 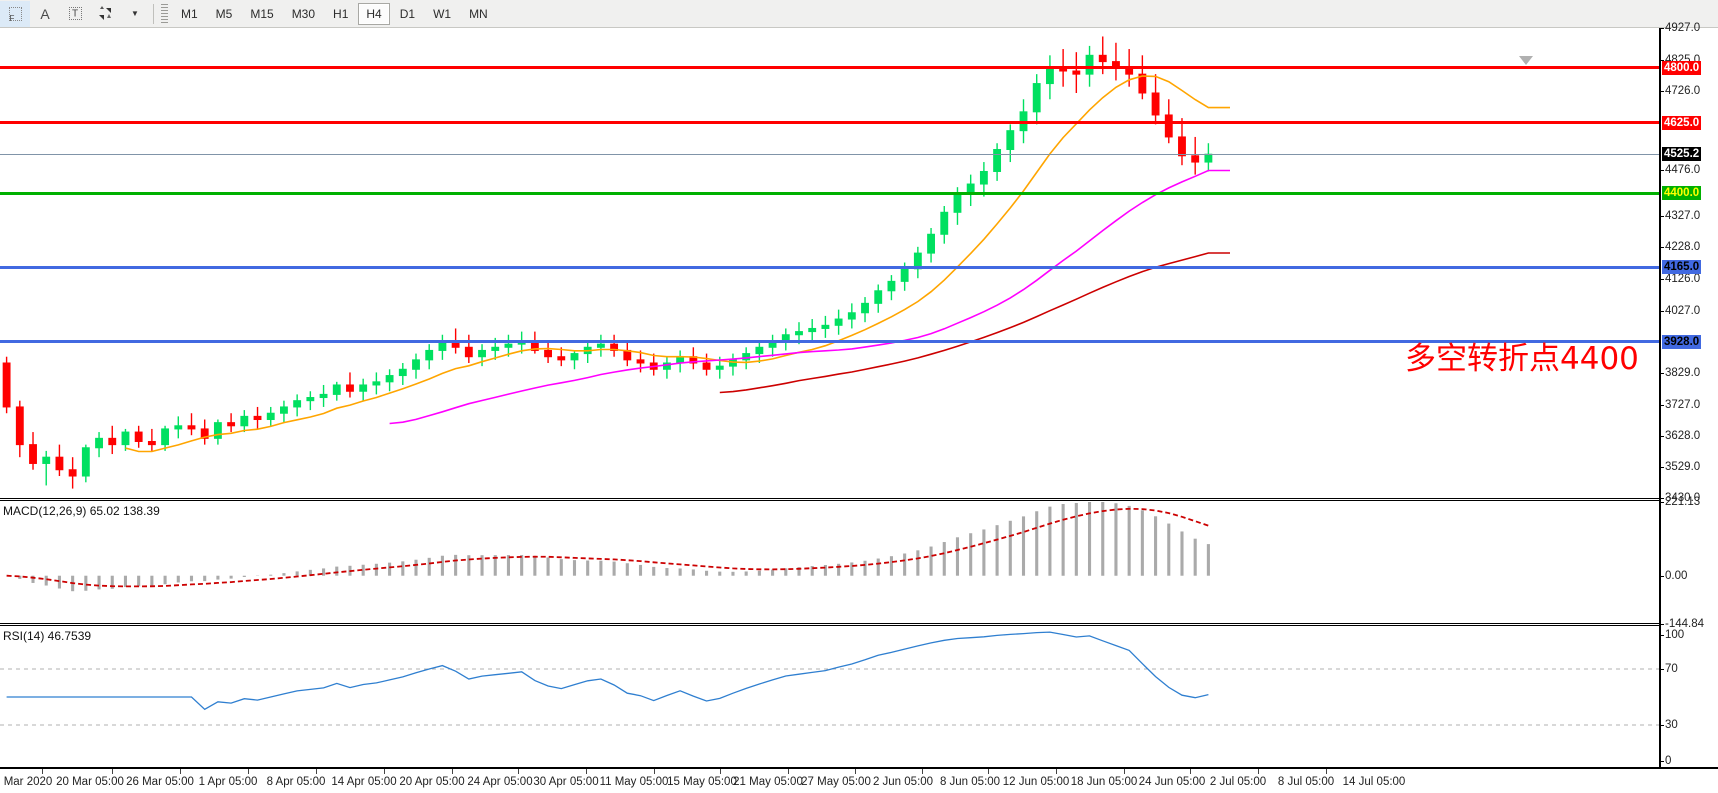 What do you see at coordinates (1680, 466) in the screenshot?
I see `price-tick-3529-0: 3529.0` at bounding box center [1680, 466].